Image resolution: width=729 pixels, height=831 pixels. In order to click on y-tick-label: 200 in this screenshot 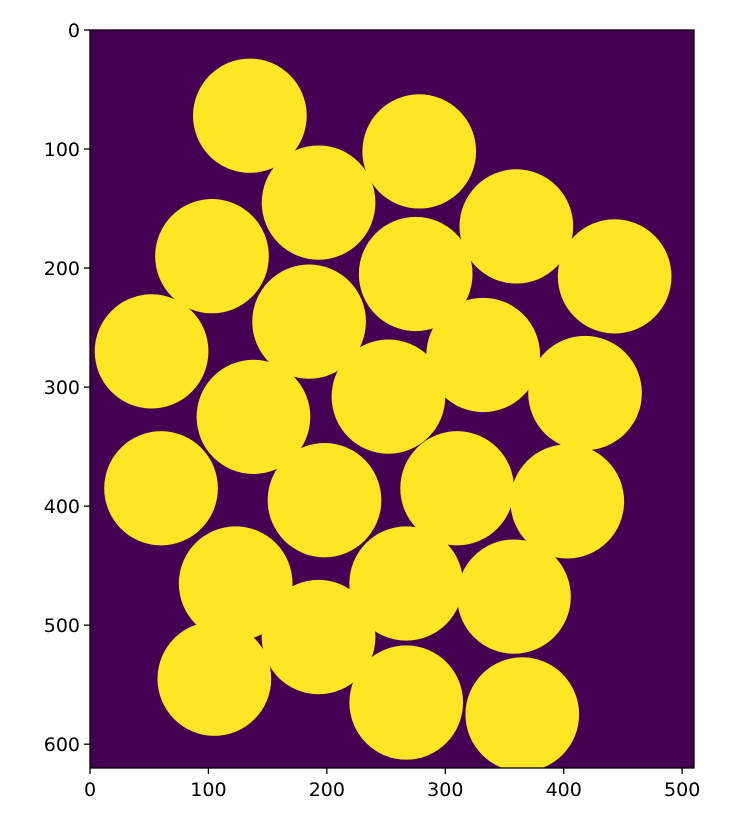, I will do `click(62, 269)`.